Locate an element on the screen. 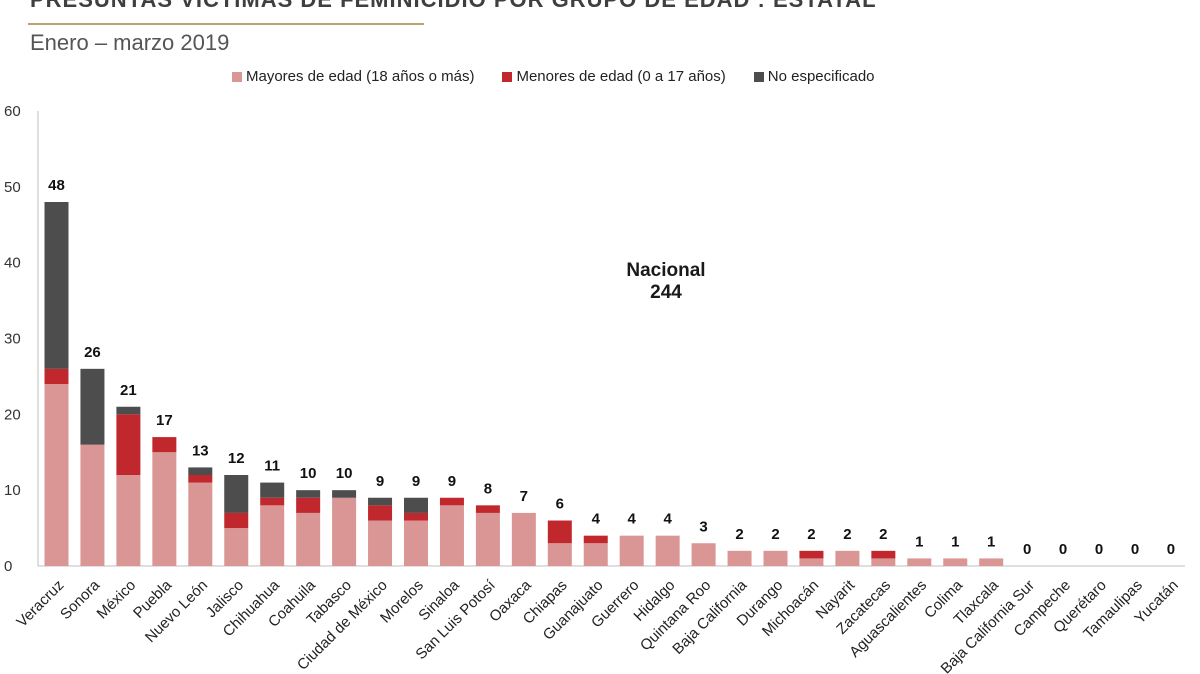  national-label: Nacional is located at coordinates (666, 270).